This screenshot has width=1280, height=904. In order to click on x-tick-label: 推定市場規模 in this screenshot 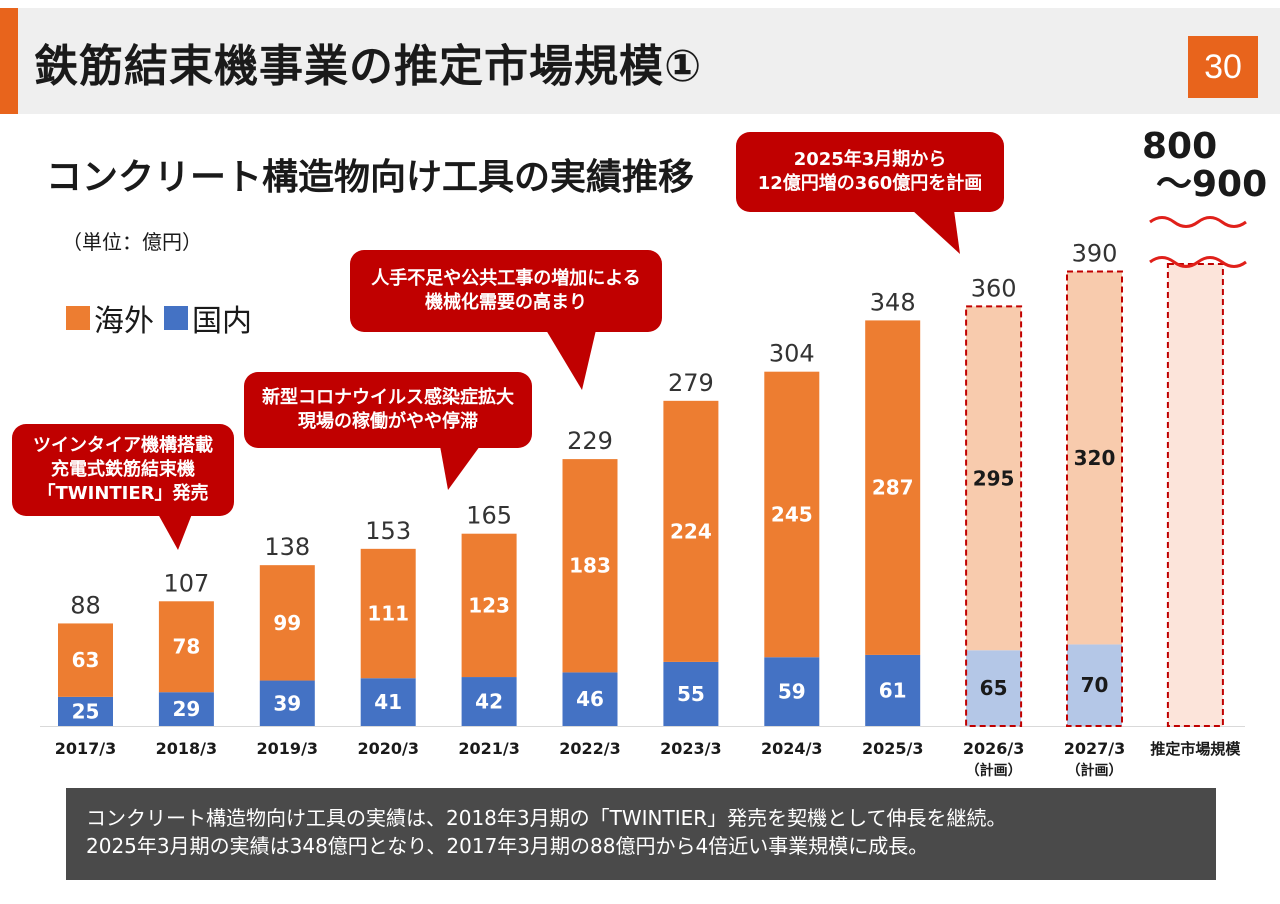, I will do `click(1195, 749)`.